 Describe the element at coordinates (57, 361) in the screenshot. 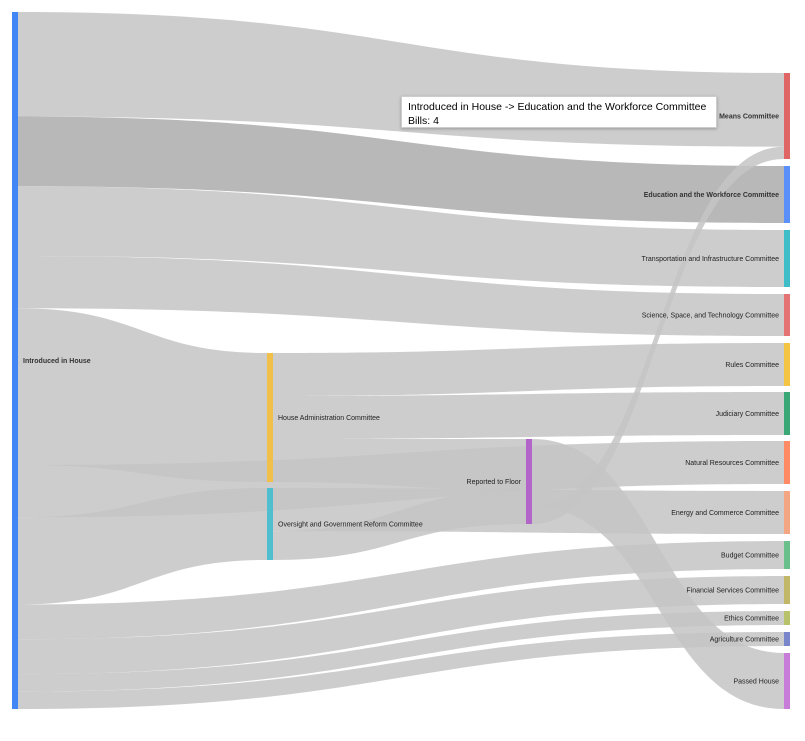

I see `node-label-introduced: Introduced in House` at that location.